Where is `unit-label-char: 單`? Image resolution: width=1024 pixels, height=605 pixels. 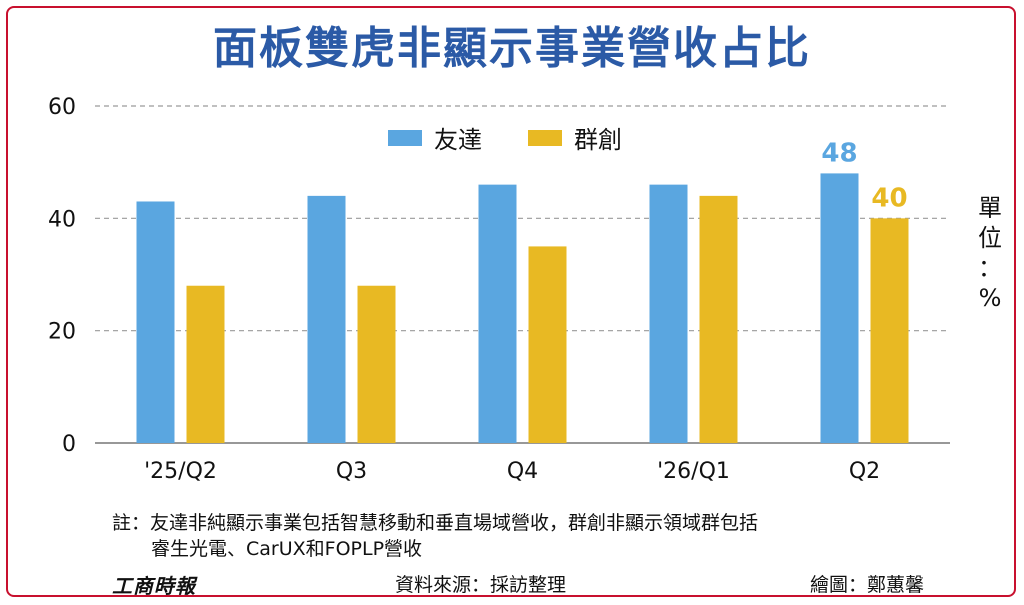
unit-label-char: 單 is located at coordinates (990, 208).